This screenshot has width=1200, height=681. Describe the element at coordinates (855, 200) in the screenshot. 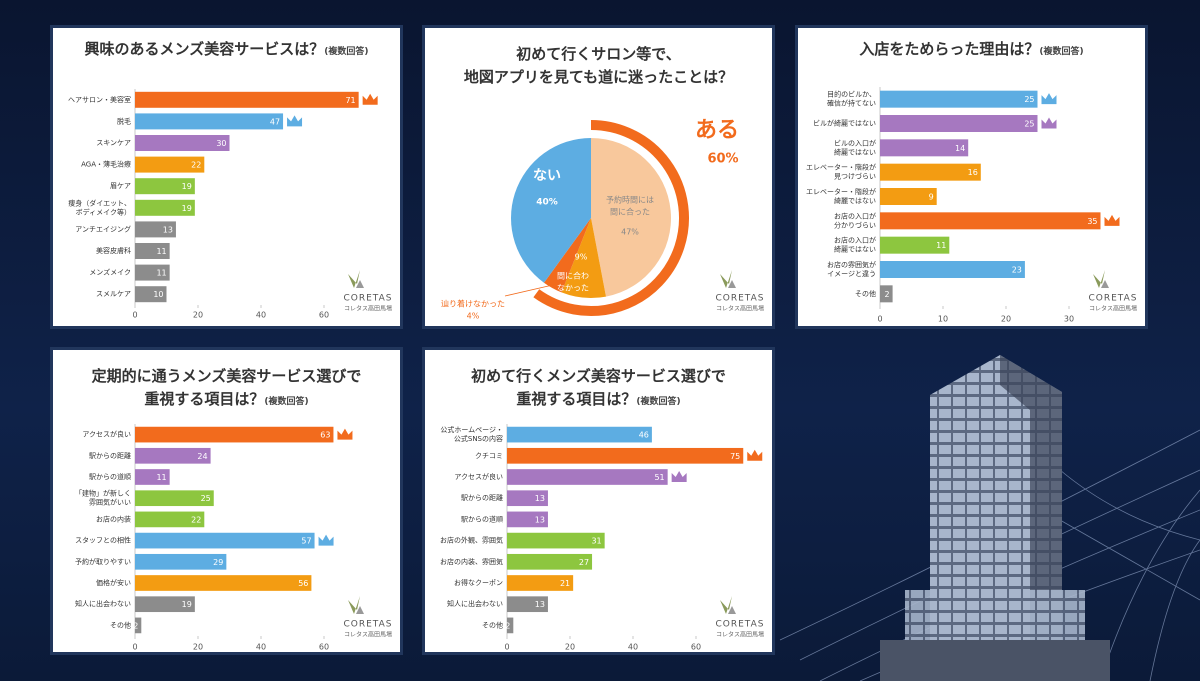

I see `category-label: 綺麗ではない` at that location.